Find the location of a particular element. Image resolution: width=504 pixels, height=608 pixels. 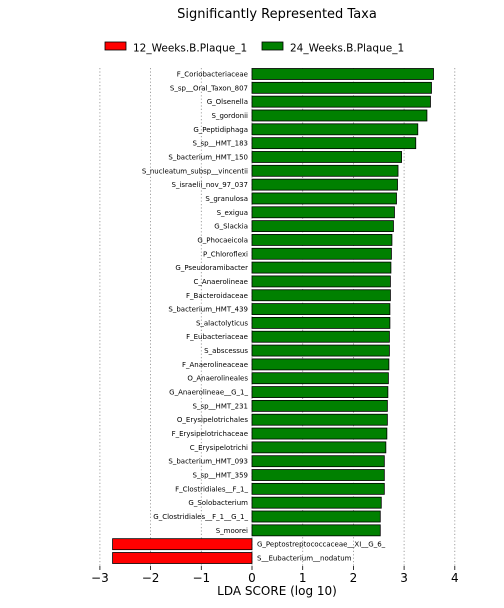

bar-label: S_alactolyticus is located at coordinates (222, 323).